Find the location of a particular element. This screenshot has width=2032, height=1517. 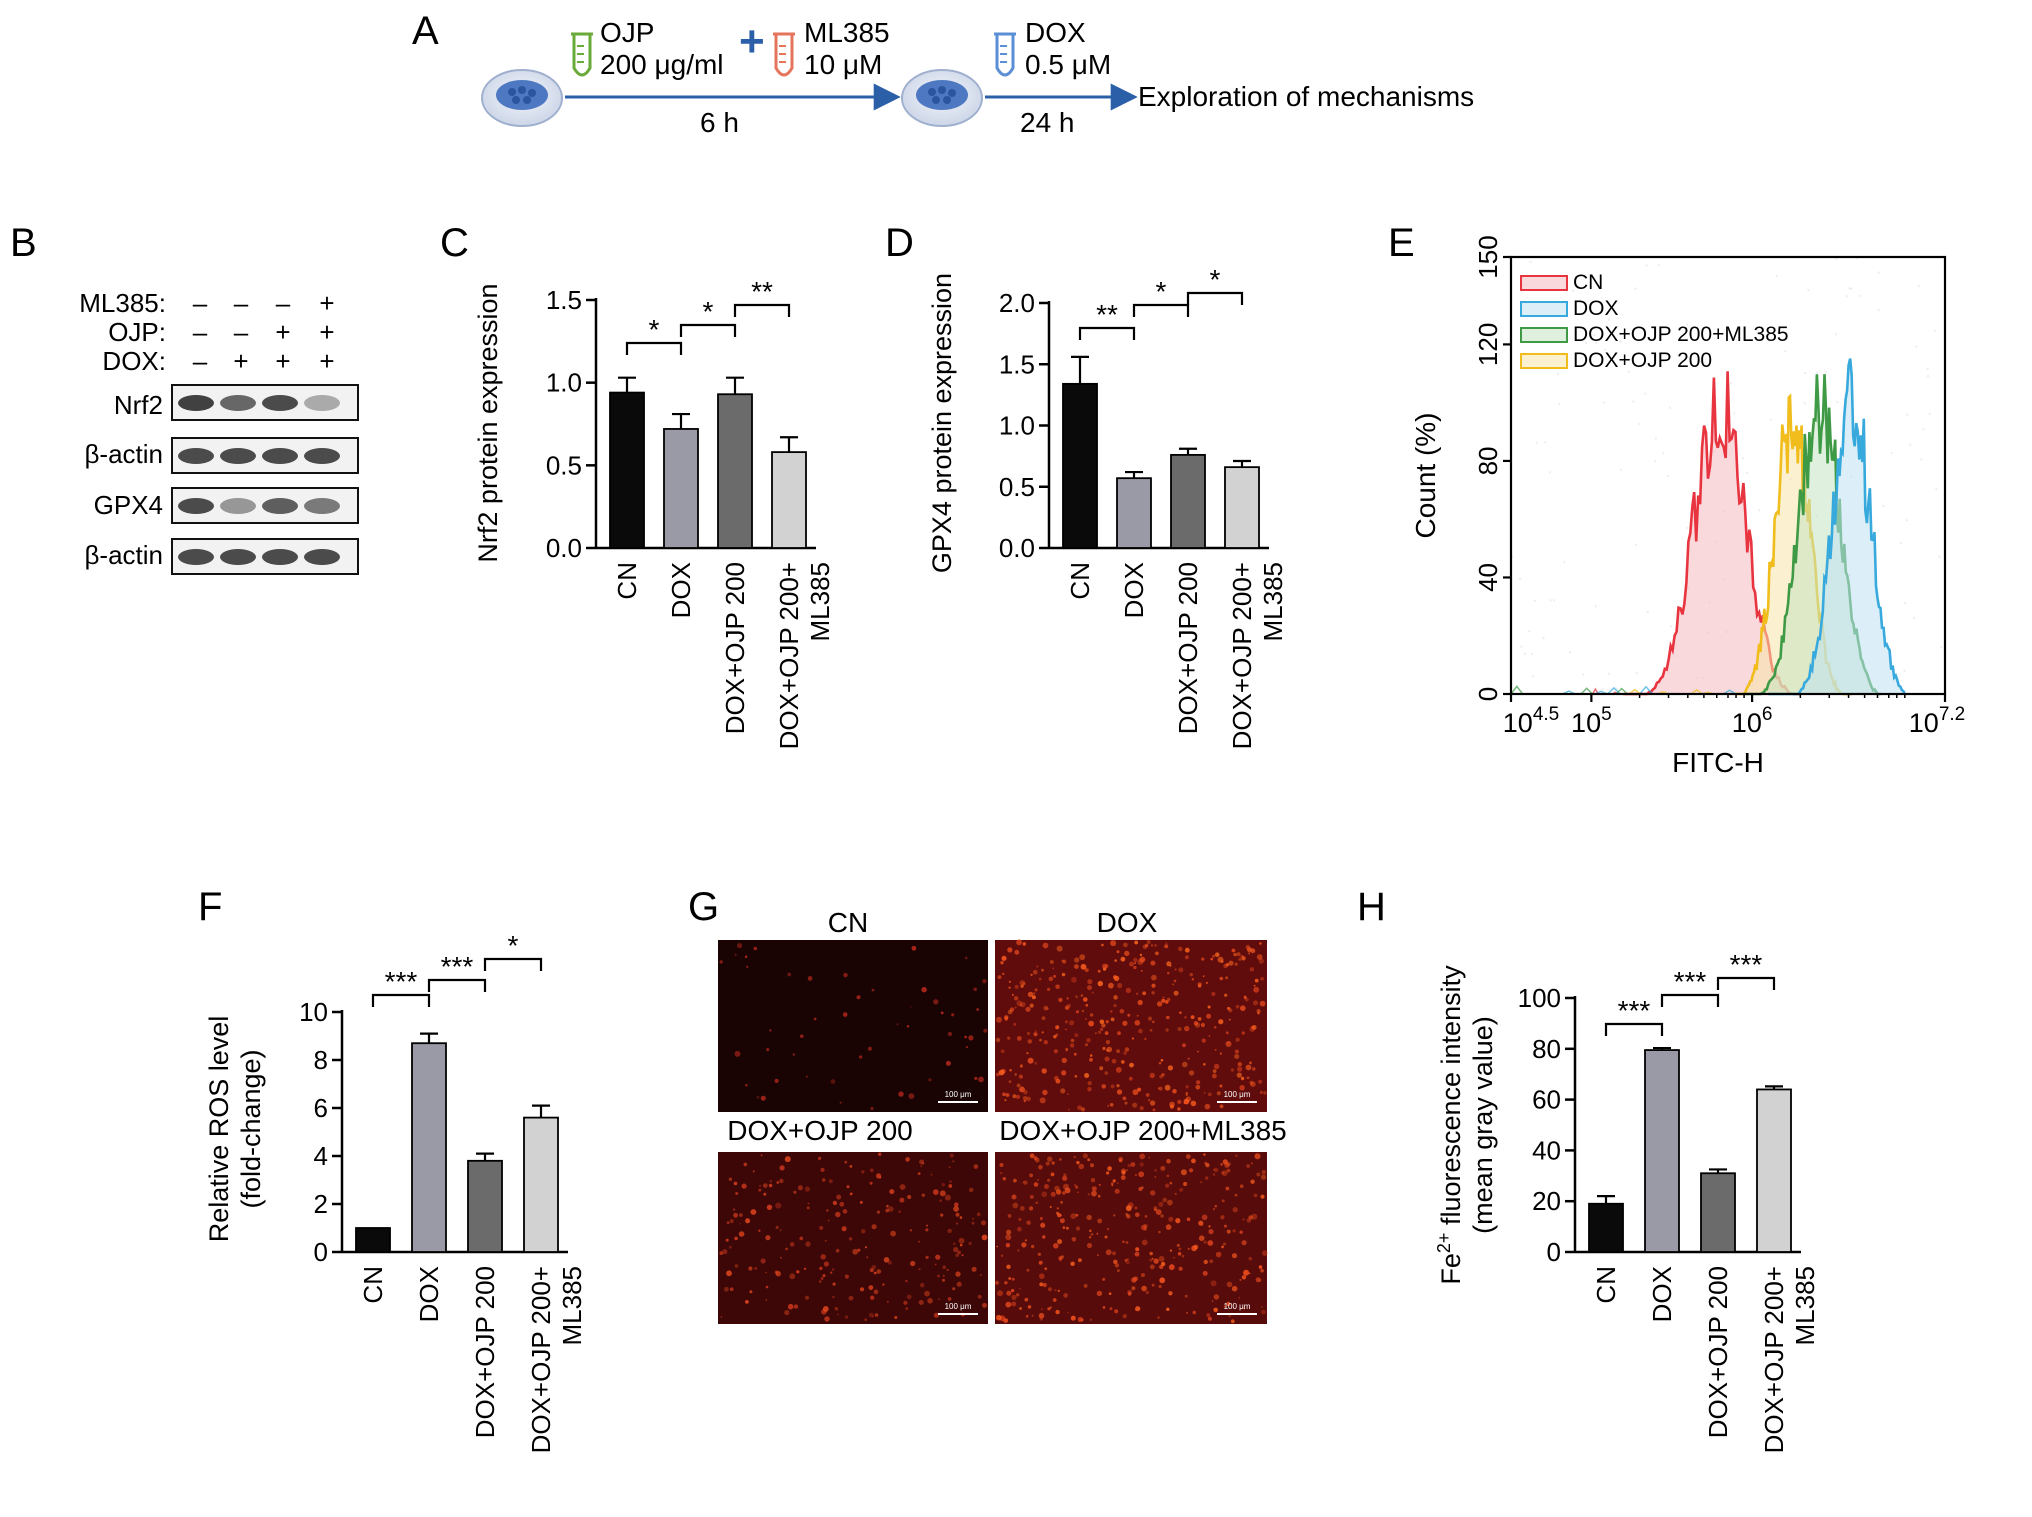

legend-swatch is located at coordinates (1544, 309).